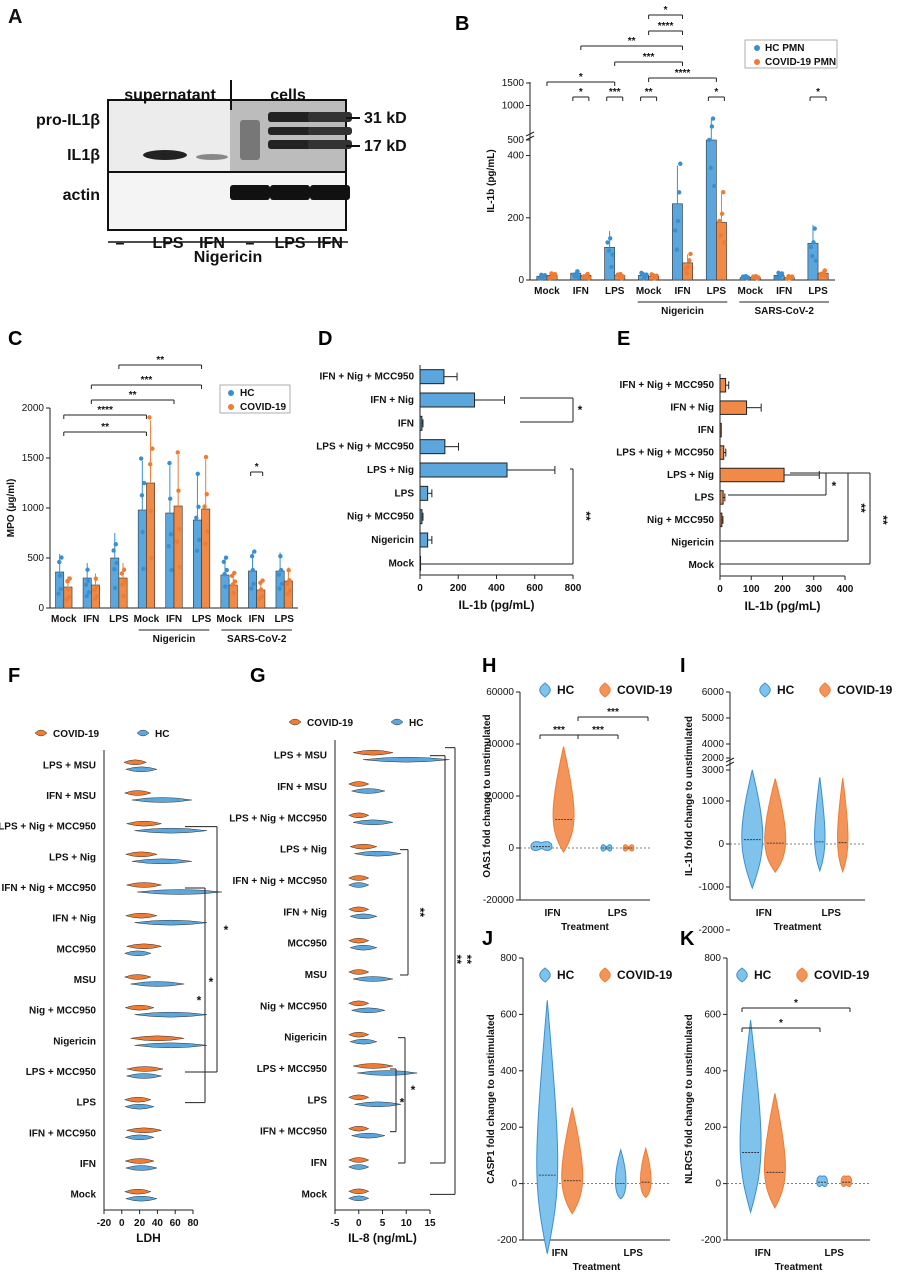 This screenshot has height=1280, width=904. I want to click on panel-label: J, so click(487, 939).